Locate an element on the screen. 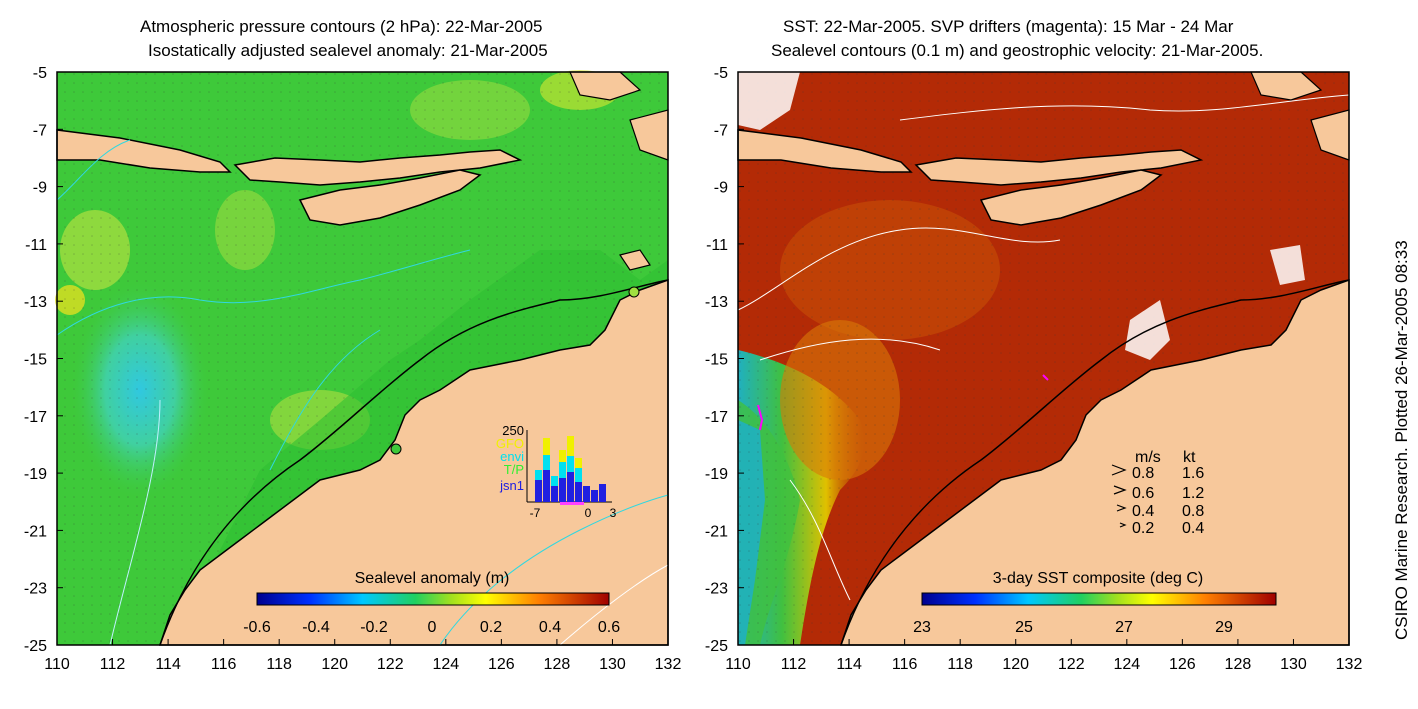 The image size is (1418, 709). legend-kt-value: 0.8 is located at coordinates (1193, 511).